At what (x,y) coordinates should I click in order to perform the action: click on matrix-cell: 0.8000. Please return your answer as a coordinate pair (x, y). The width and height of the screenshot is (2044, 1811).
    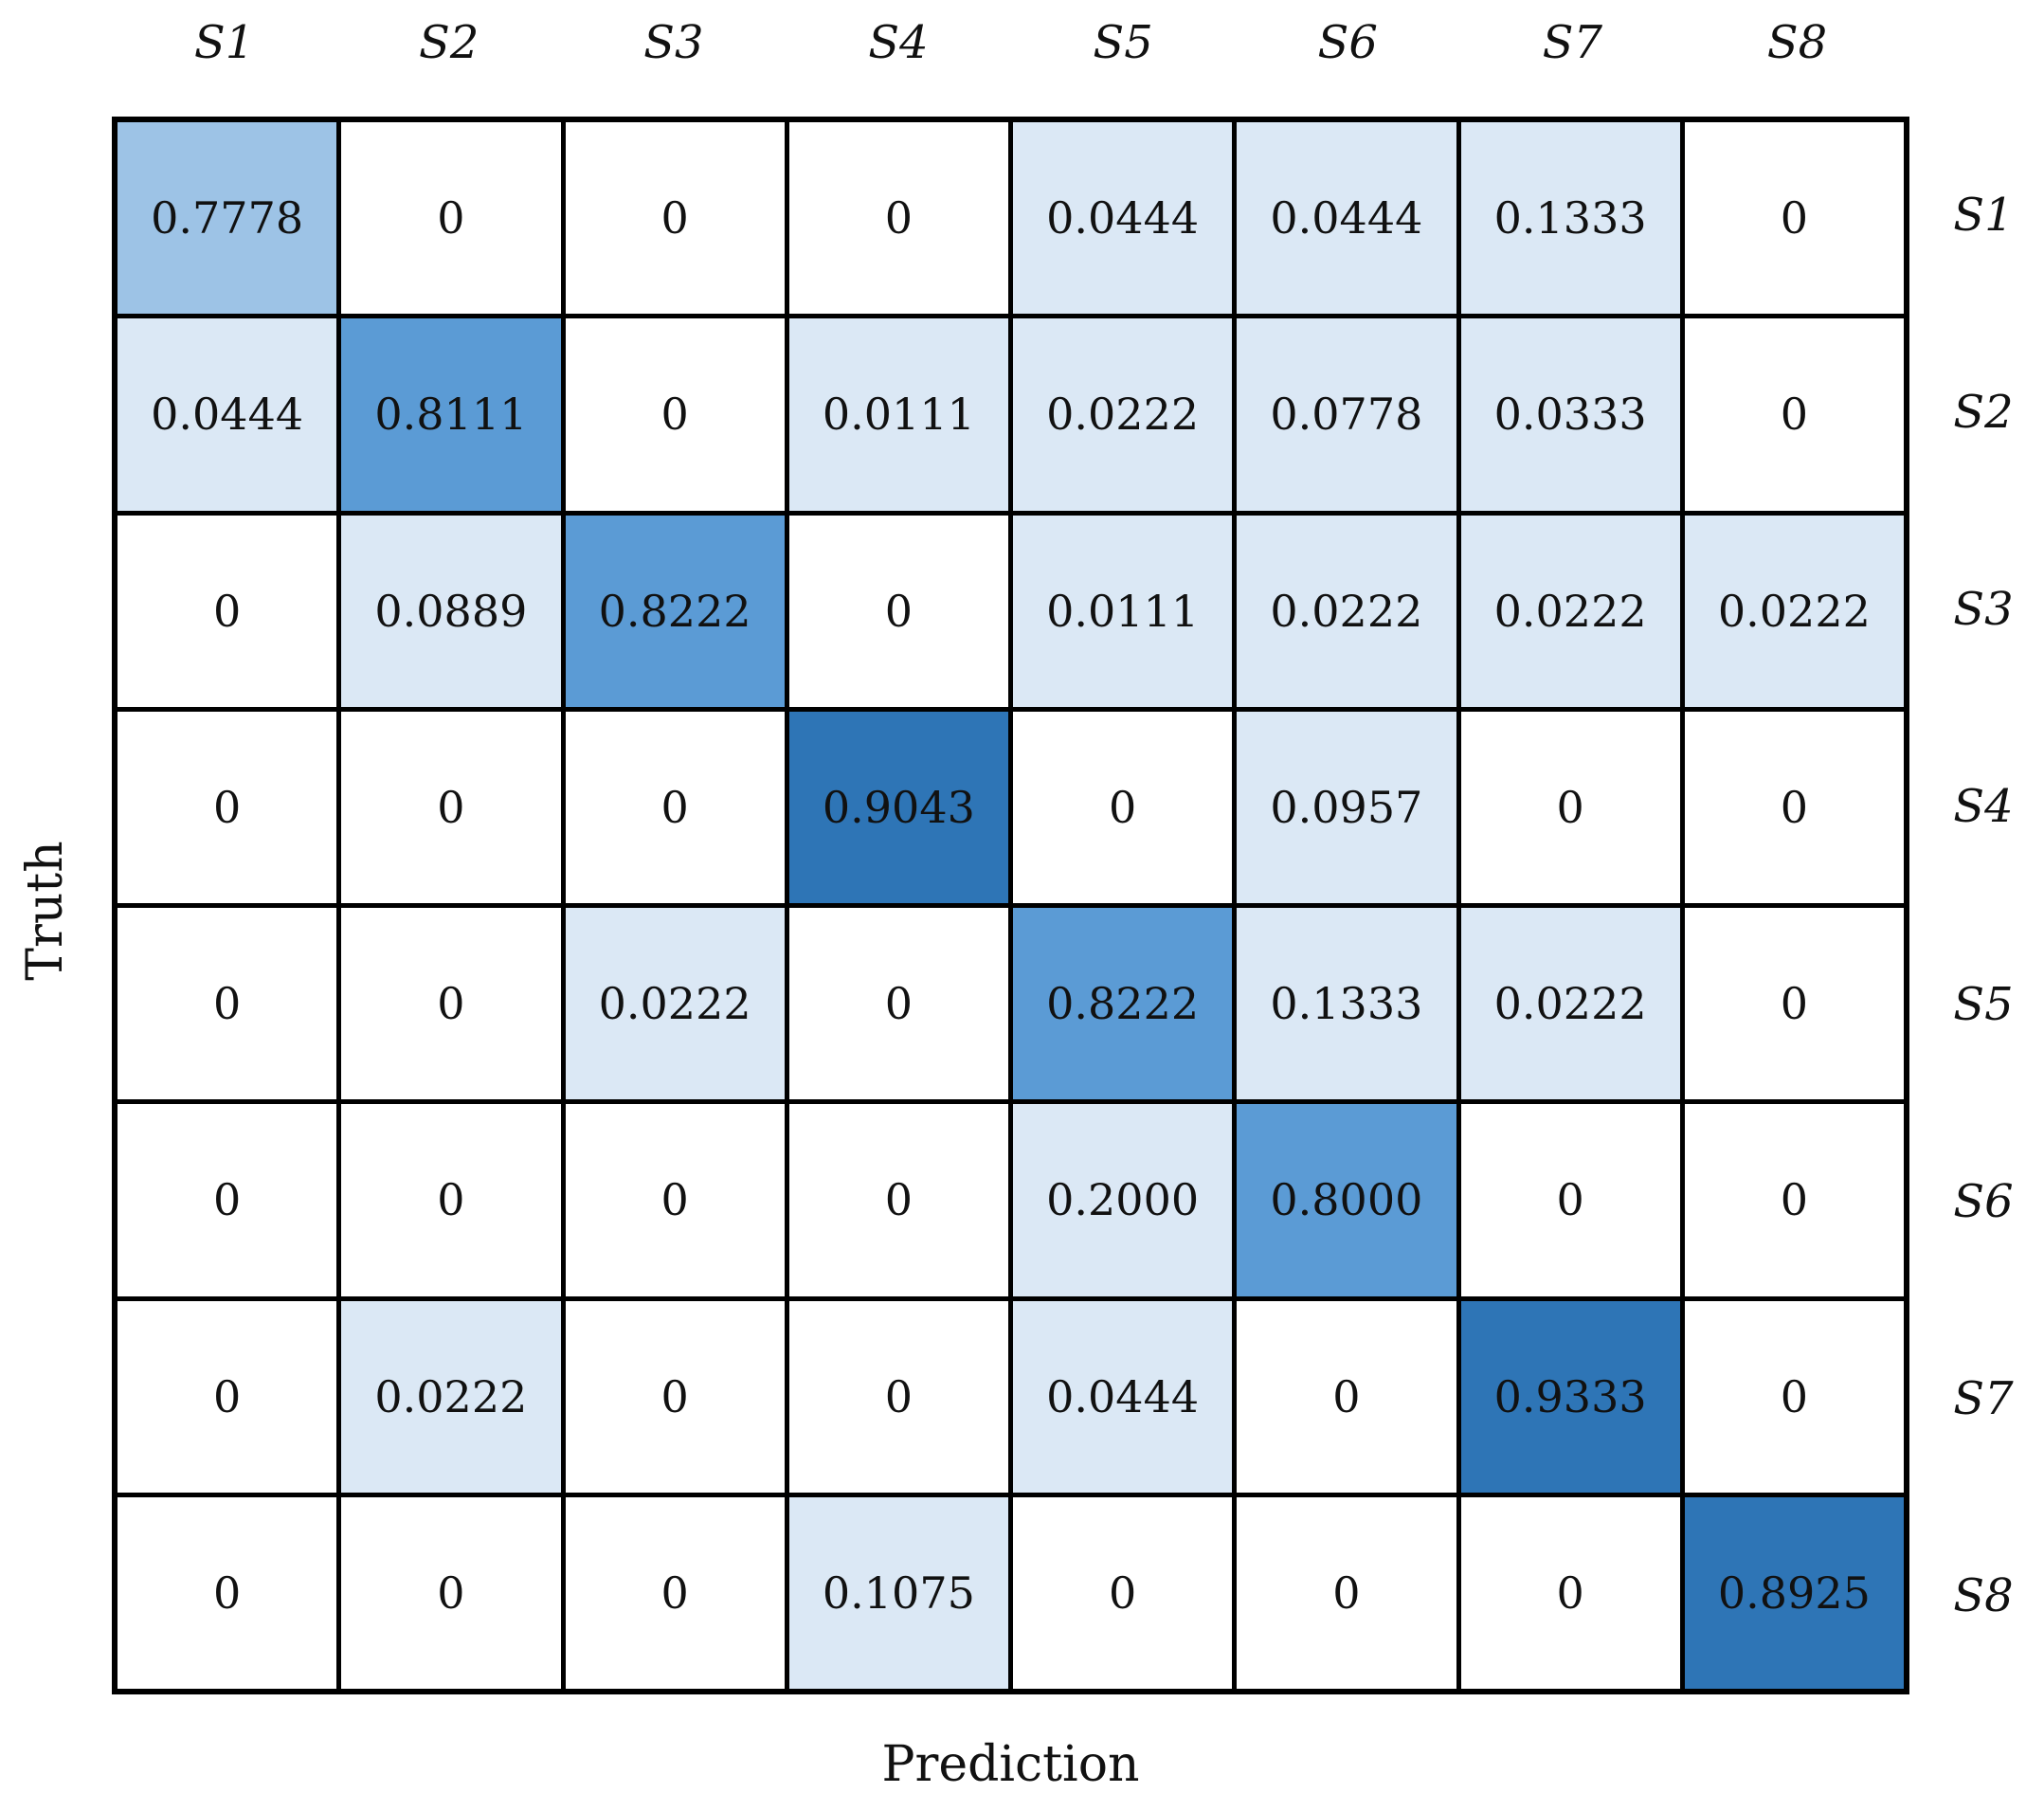
    Looking at the image, I should click on (1346, 1200).